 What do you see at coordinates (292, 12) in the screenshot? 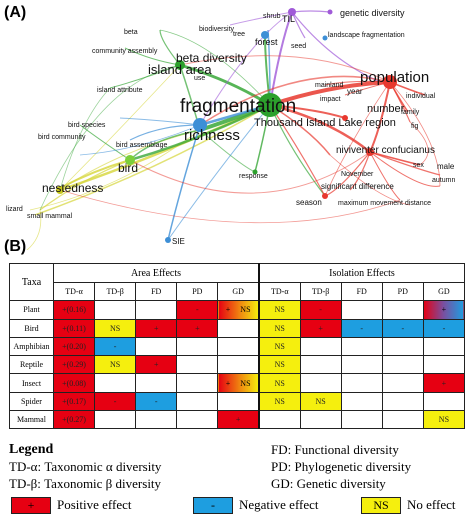
I see `til-node` at bounding box center [292, 12].